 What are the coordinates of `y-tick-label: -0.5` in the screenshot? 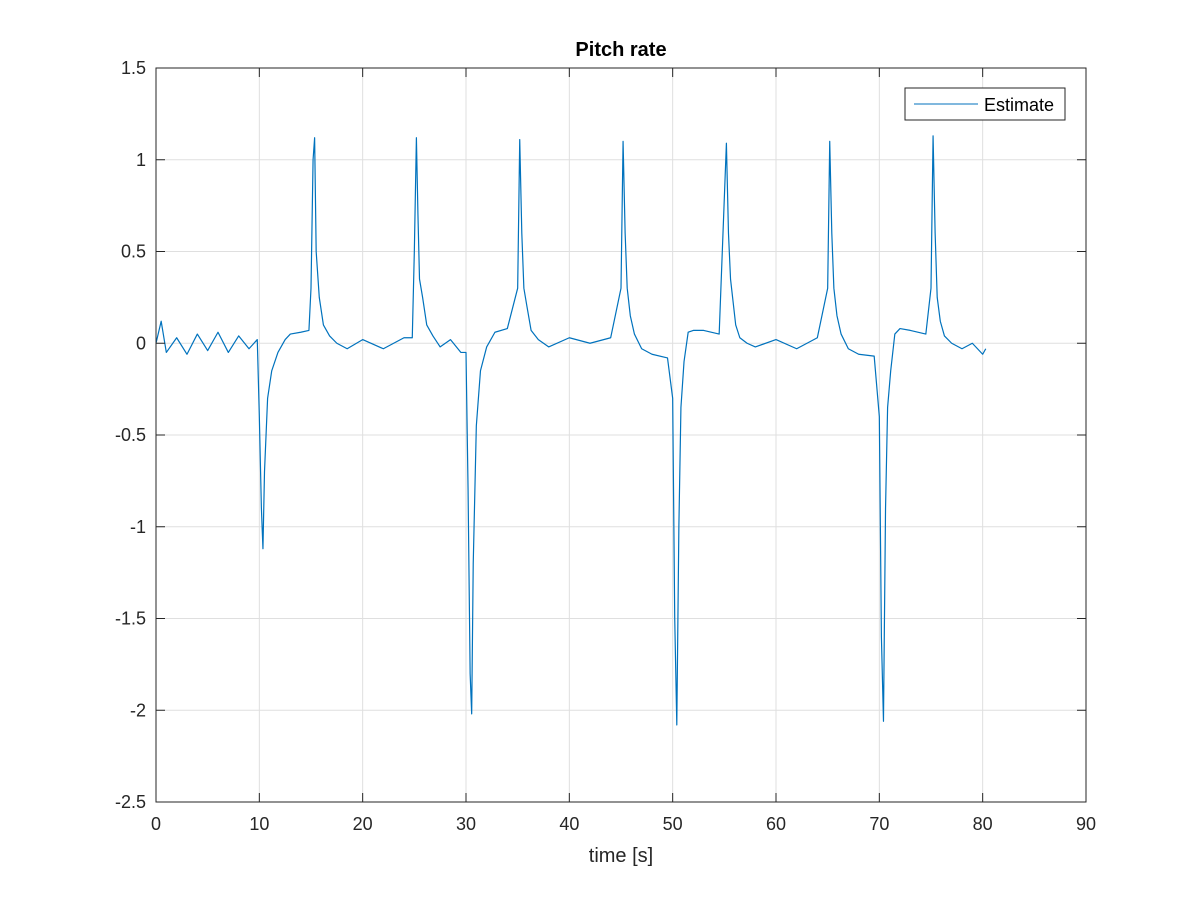 It's located at (130, 435).